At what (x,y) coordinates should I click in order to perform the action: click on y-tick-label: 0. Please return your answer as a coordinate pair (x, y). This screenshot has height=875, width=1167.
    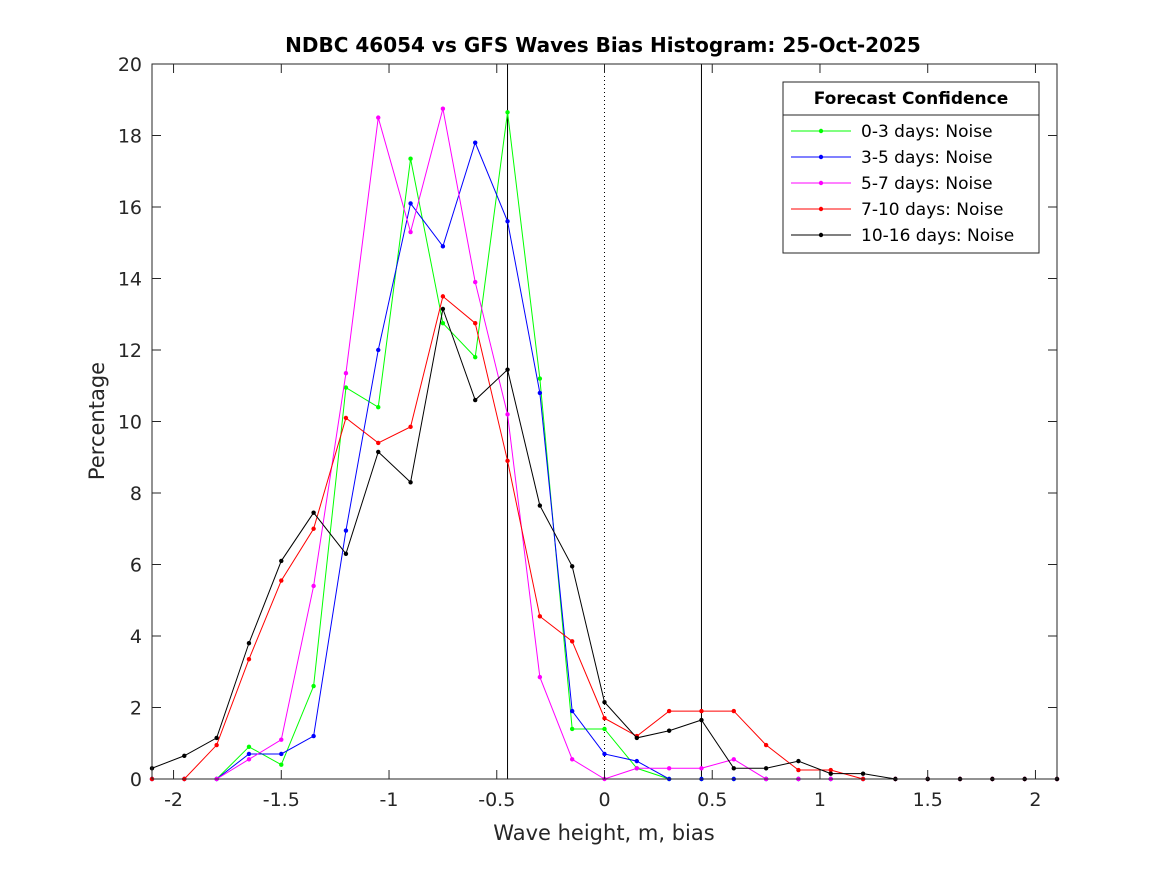
    Looking at the image, I should click on (136, 780).